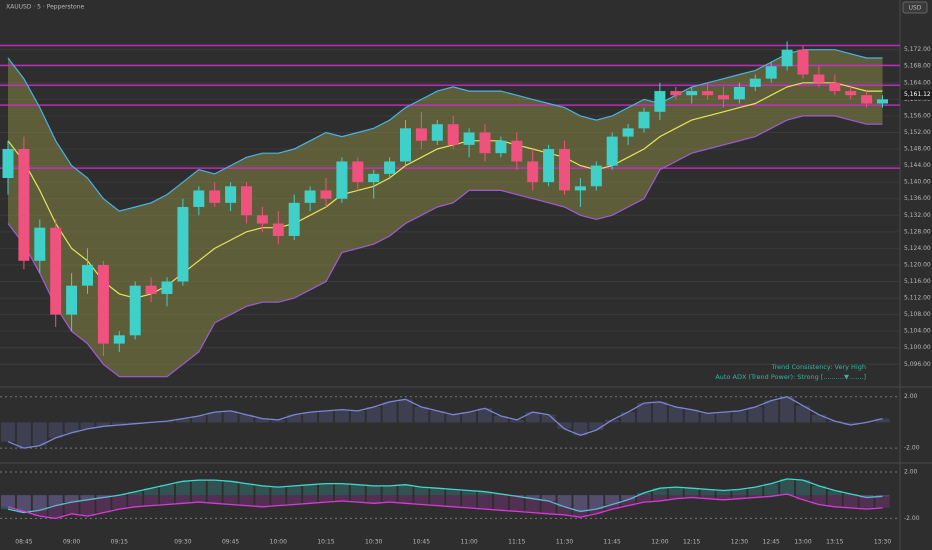 Image resolution: width=932 pixels, height=550 pixels. What do you see at coordinates (917, 49) in the screenshot?
I see `y-tick-label: 5,172.00` at bounding box center [917, 49].